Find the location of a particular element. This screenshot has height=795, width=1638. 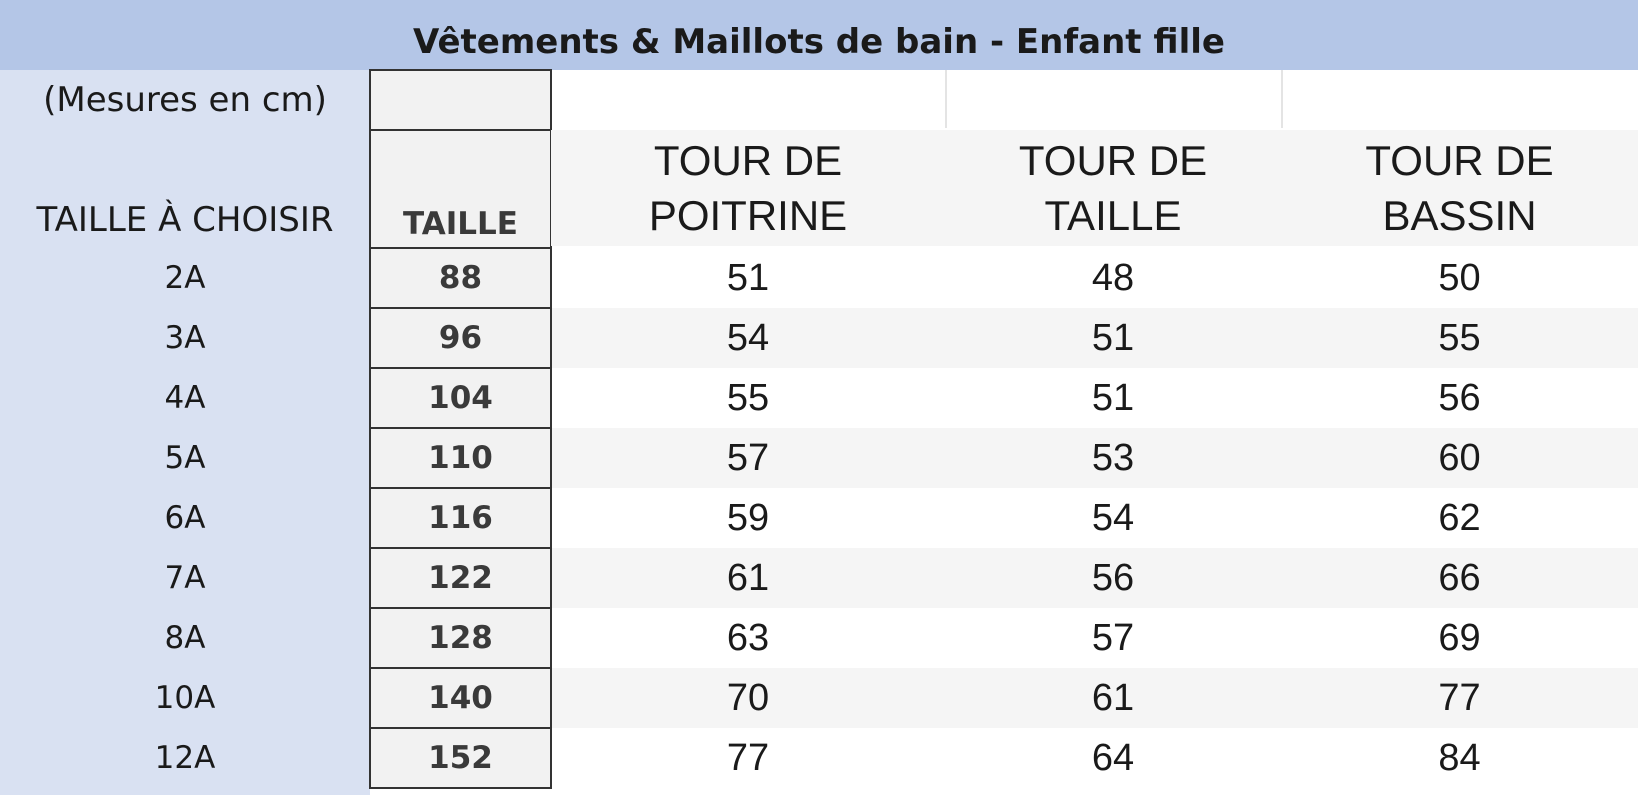

hips-cell: 62 is located at coordinates (1459, 517).